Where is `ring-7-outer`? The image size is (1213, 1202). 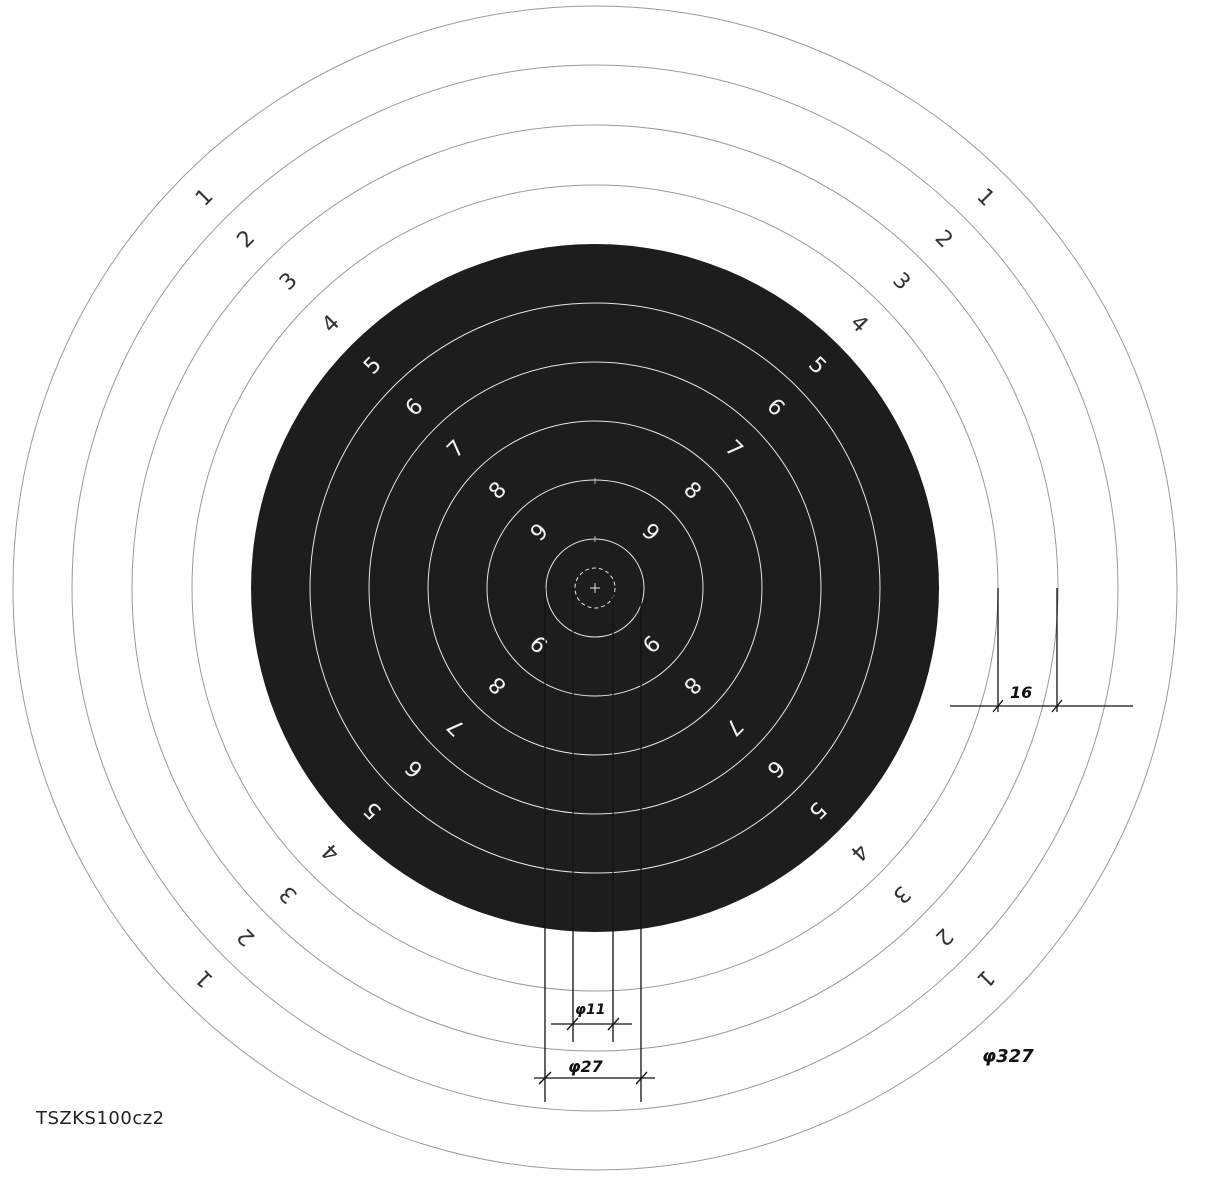
ring-7-outer is located at coordinates (595, 588).